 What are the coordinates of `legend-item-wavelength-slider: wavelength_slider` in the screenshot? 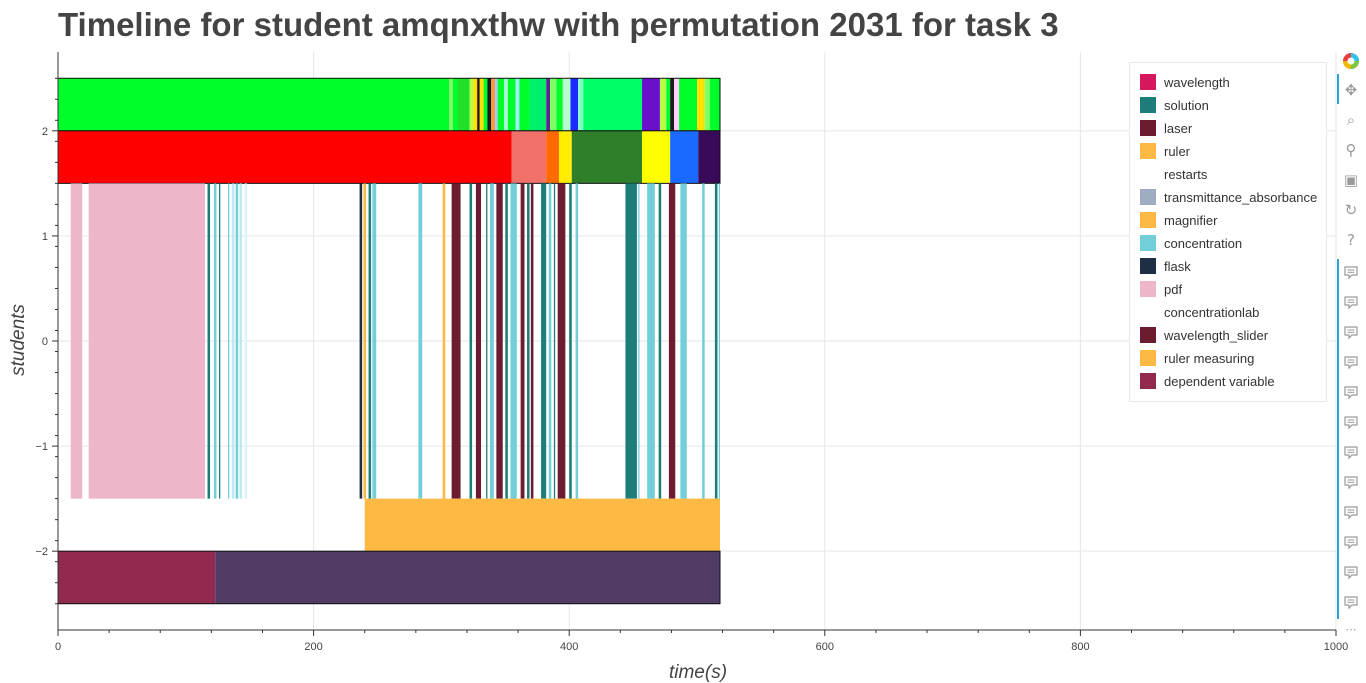 It's located at (1204, 335).